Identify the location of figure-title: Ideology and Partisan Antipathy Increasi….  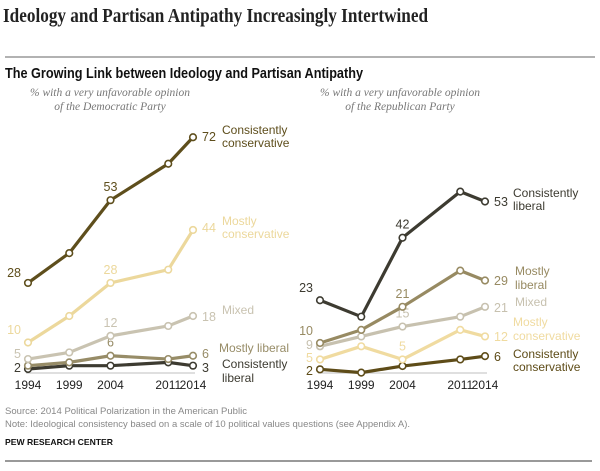
(215, 16).